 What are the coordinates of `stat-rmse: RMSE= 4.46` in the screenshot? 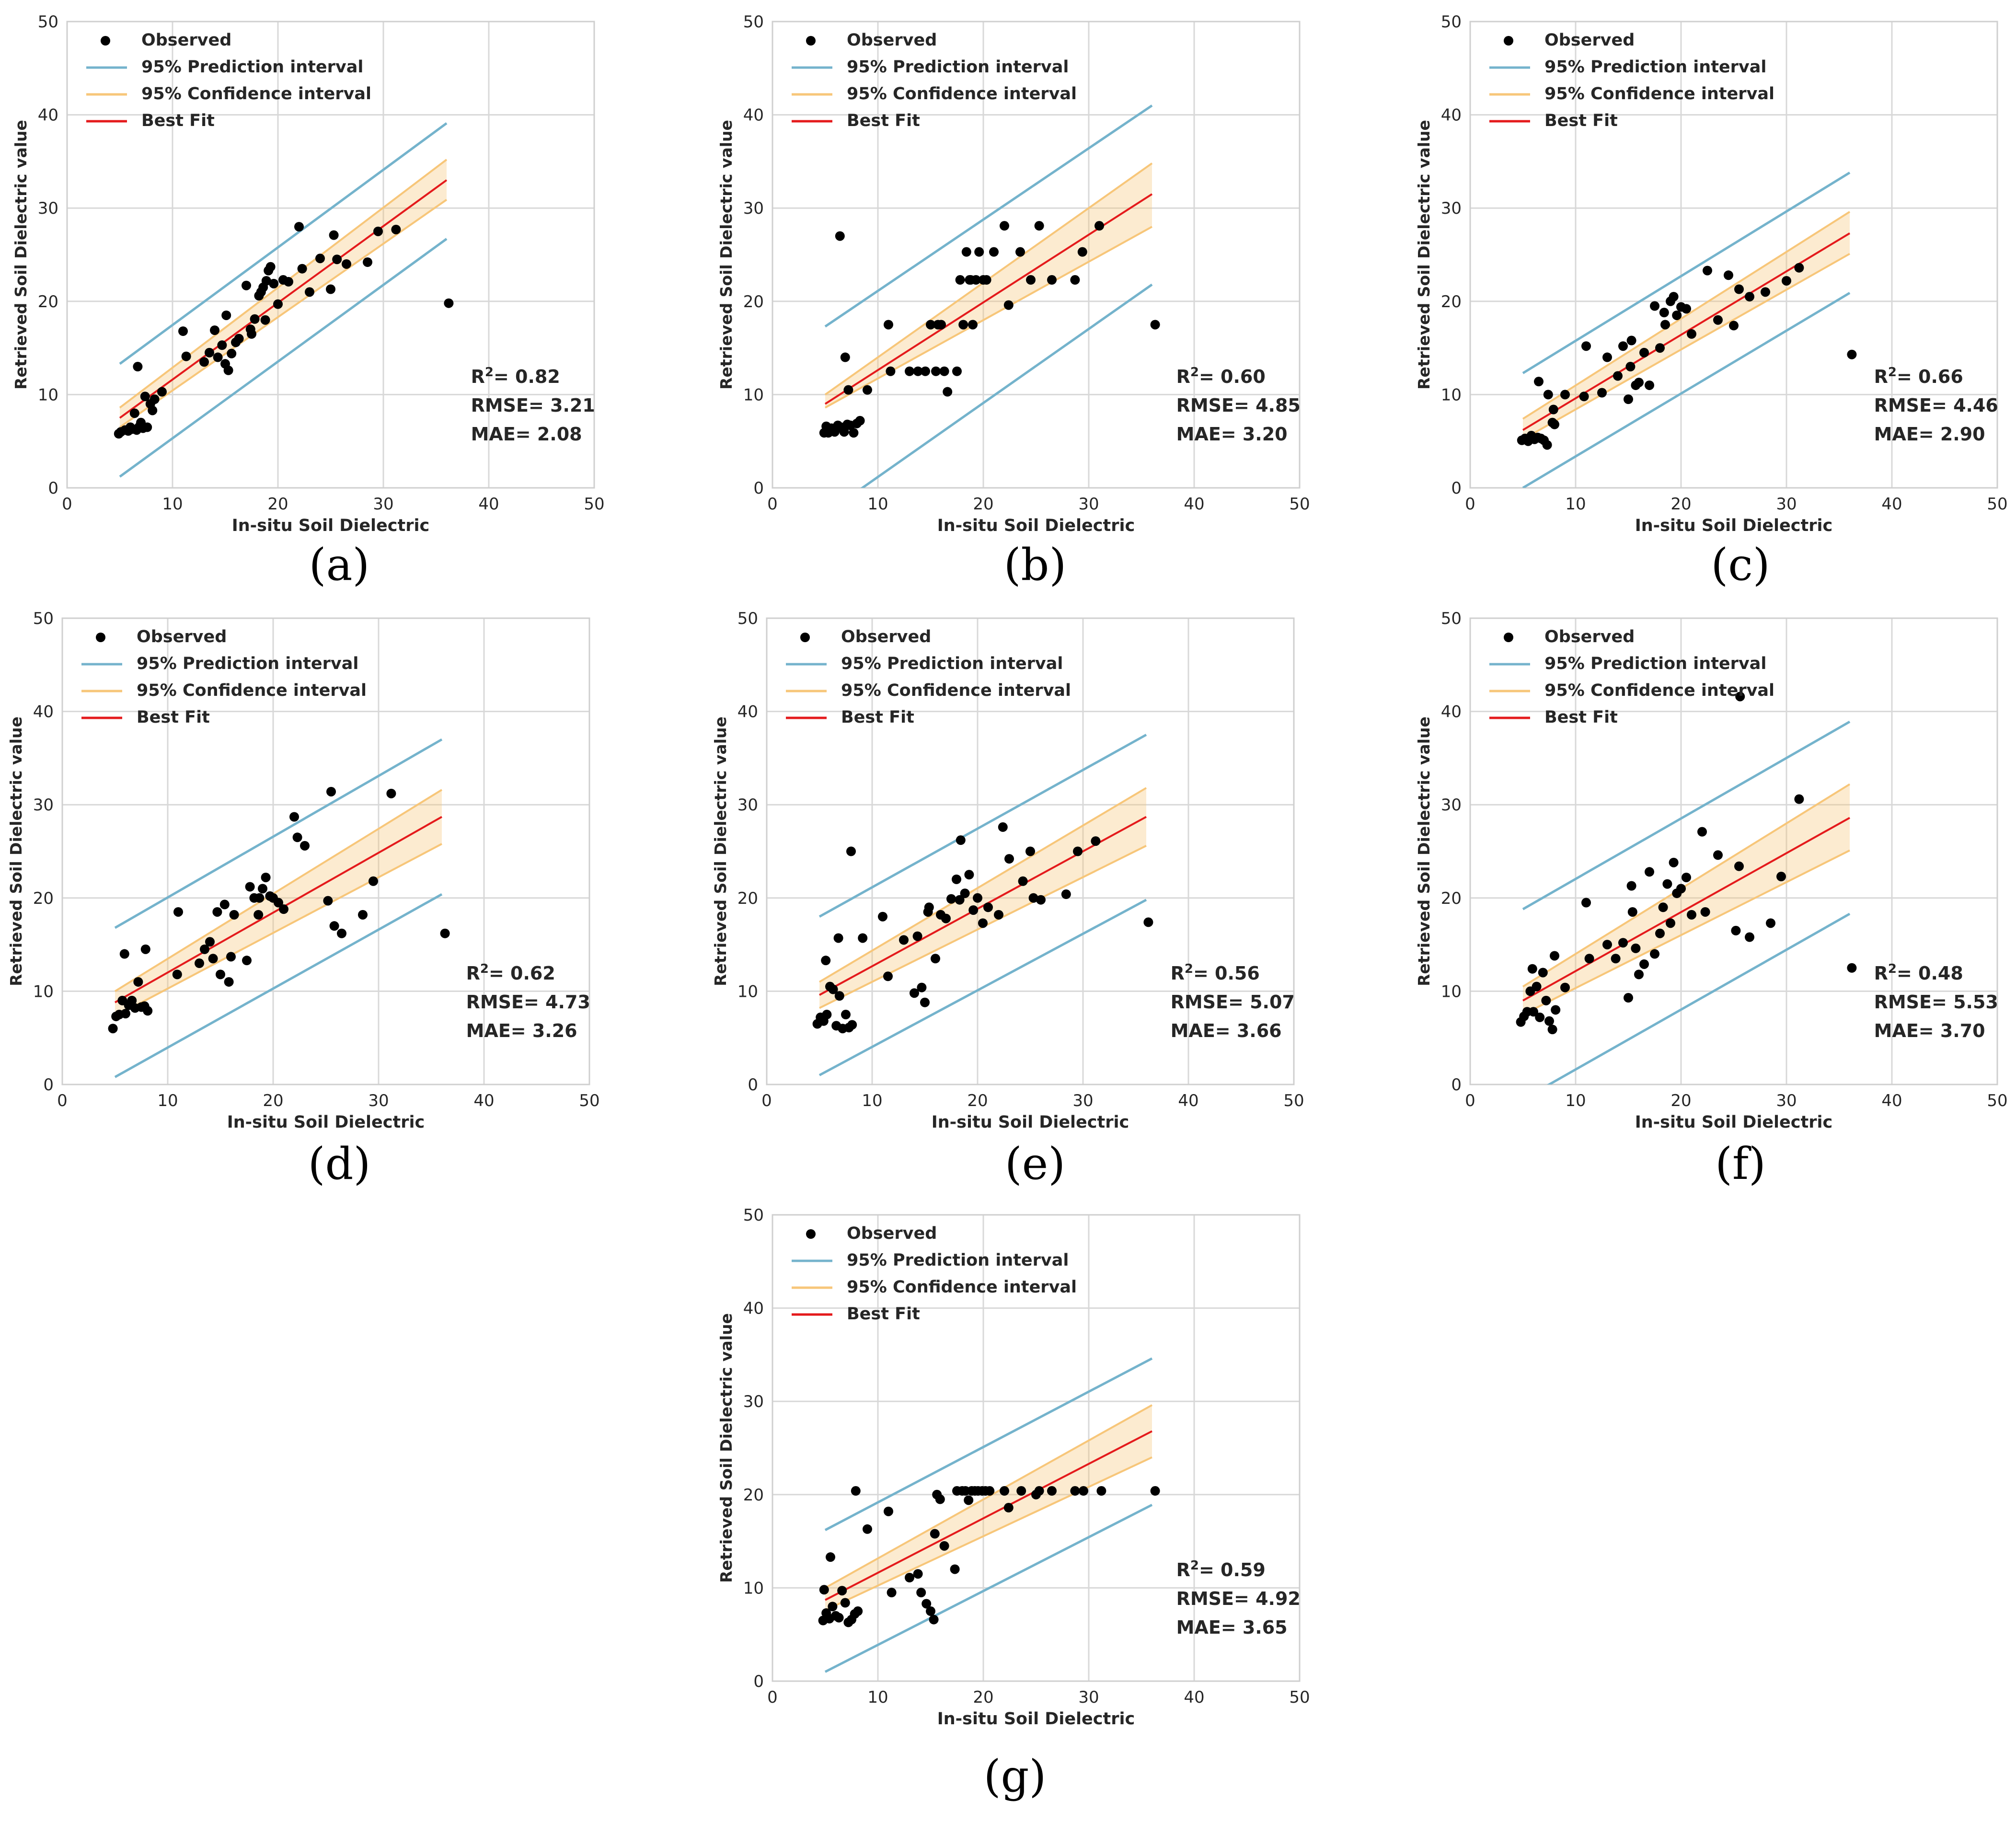 It's located at (1936, 406).